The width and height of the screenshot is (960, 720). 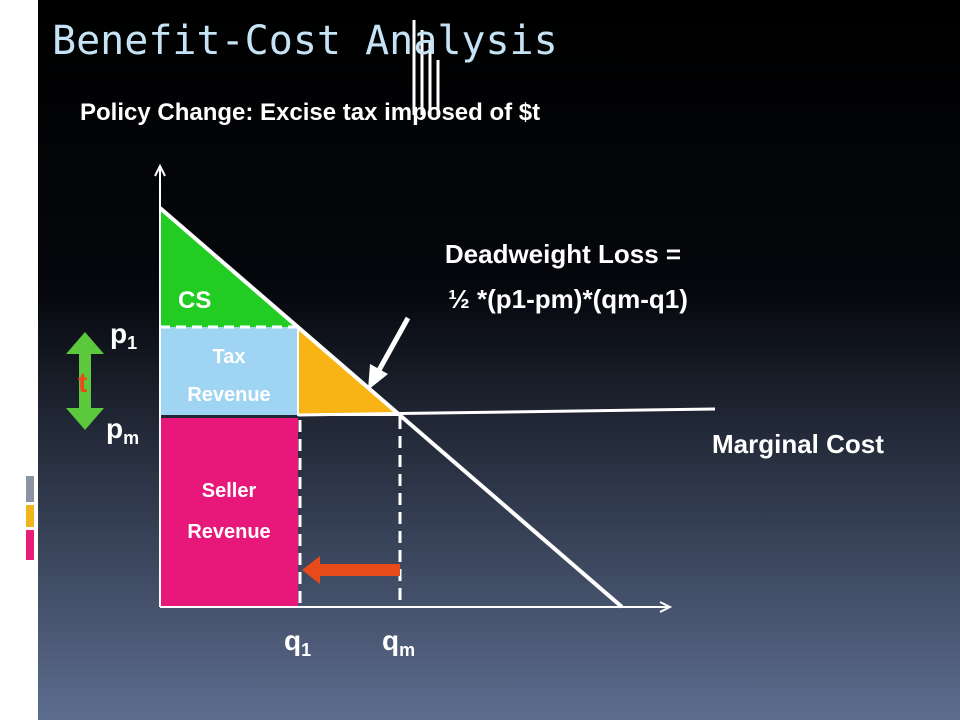 I want to click on pm-label: pm, so click(x=122, y=430).